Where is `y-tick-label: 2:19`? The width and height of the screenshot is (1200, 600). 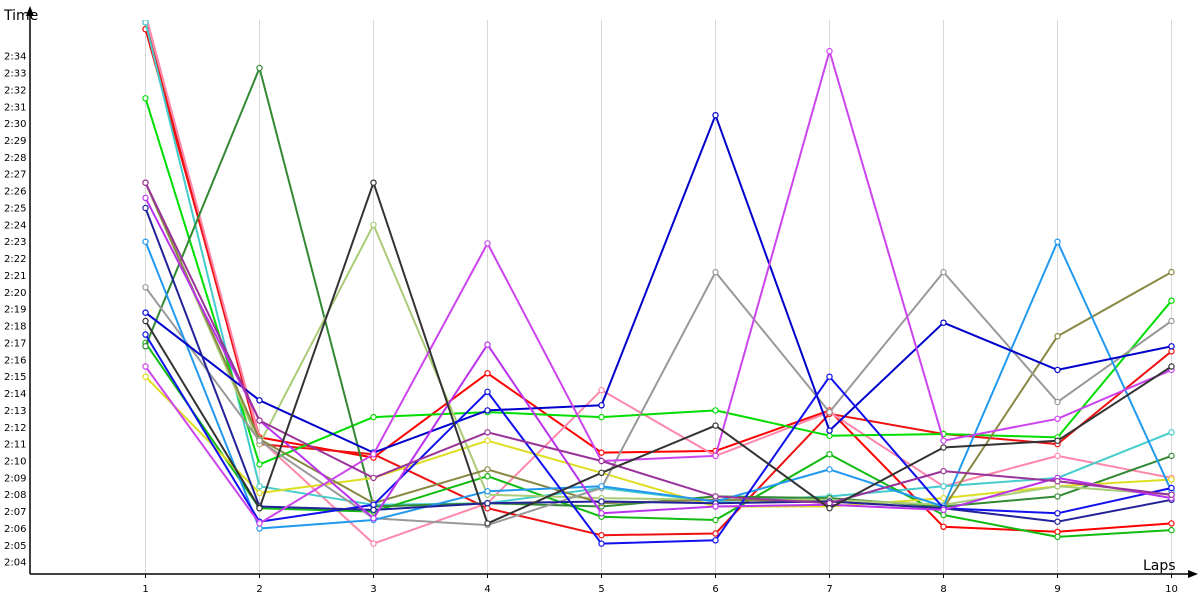 y-tick-label: 2:19 is located at coordinates (15, 310).